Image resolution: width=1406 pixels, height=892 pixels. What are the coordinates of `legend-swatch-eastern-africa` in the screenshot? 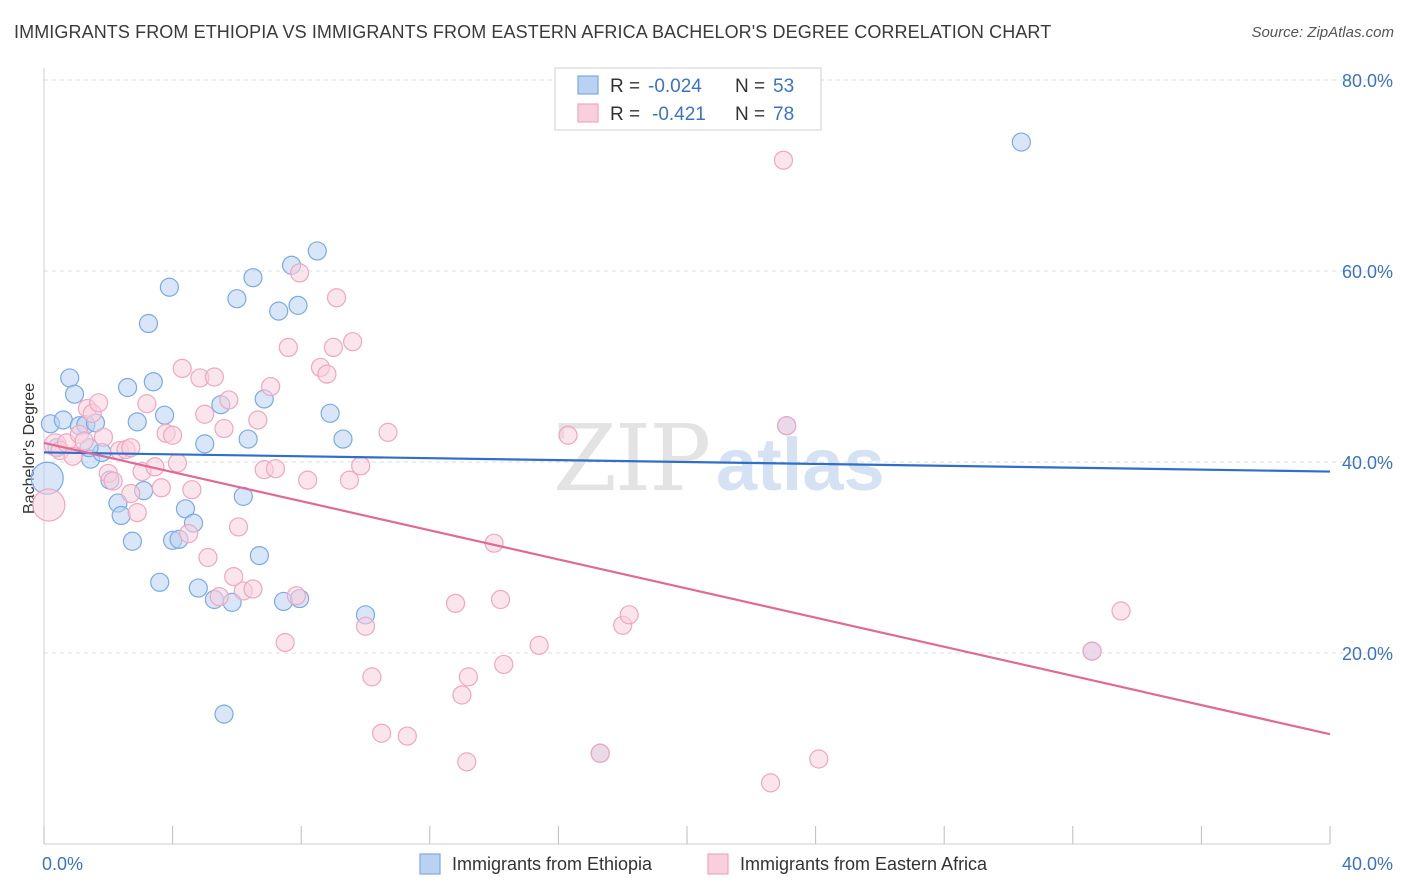 It's located at (718, 864).